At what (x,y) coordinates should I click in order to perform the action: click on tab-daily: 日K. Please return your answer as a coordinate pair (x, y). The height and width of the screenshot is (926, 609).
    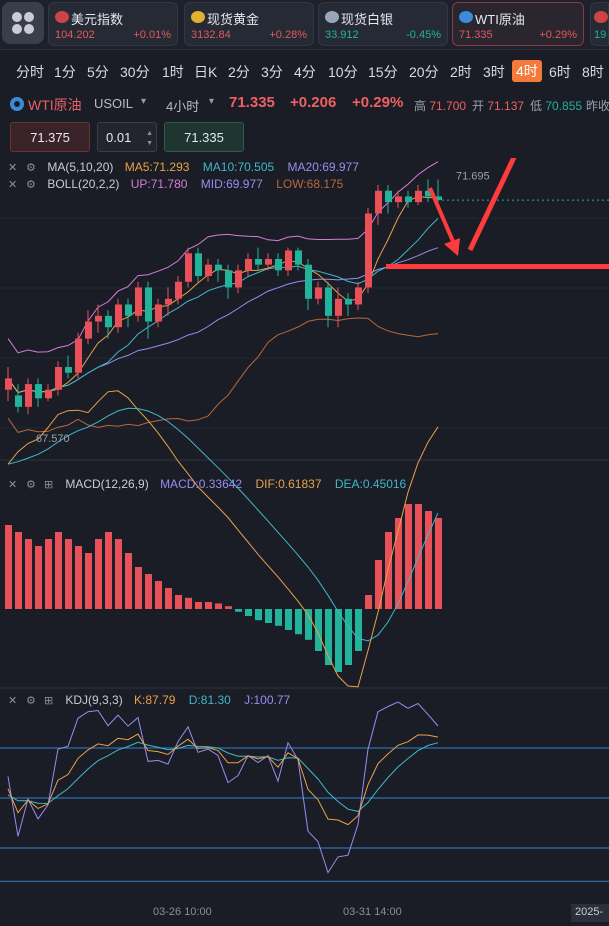
    Looking at the image, I should click on (206, 72).